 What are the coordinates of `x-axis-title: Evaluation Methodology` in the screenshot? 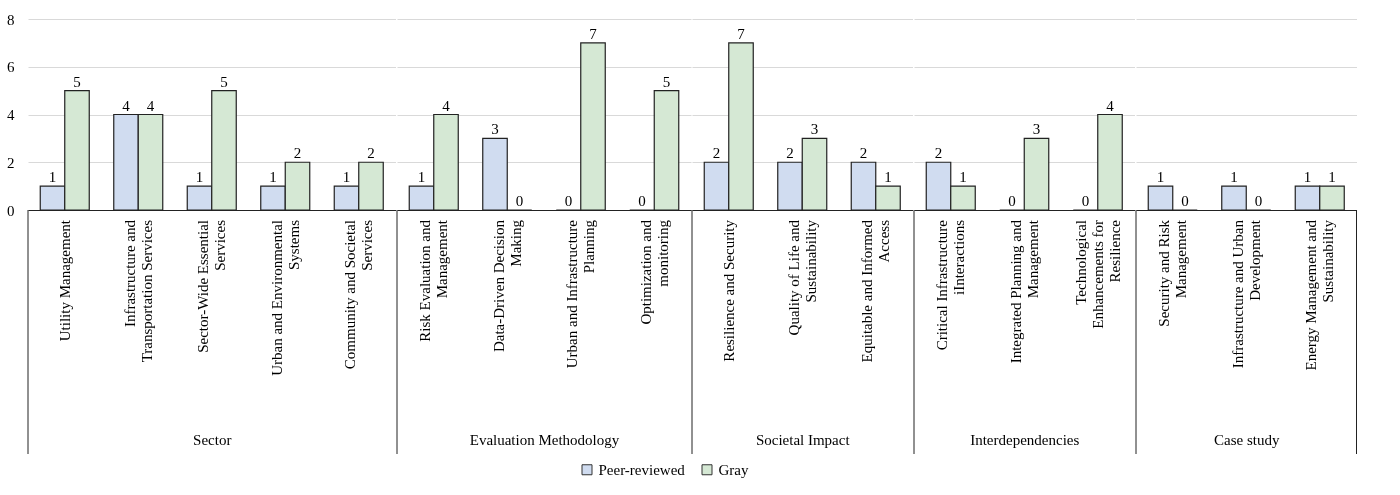 It's located at (544, 439).